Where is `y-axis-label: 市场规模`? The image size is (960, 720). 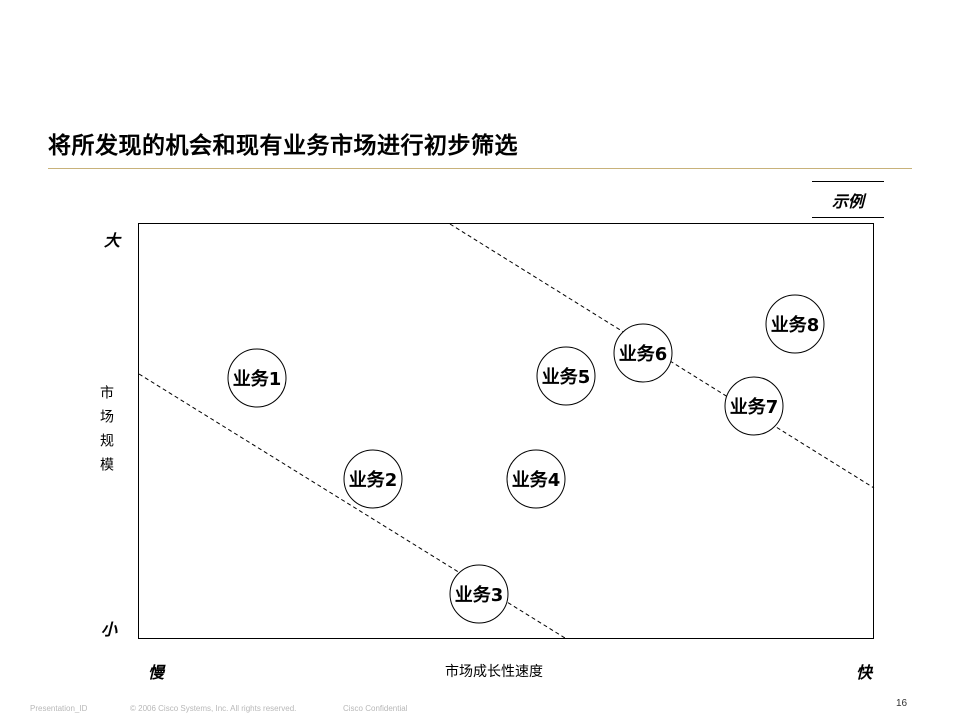 y-axis-label: 市场规模 is located at coordinates (106, 433).